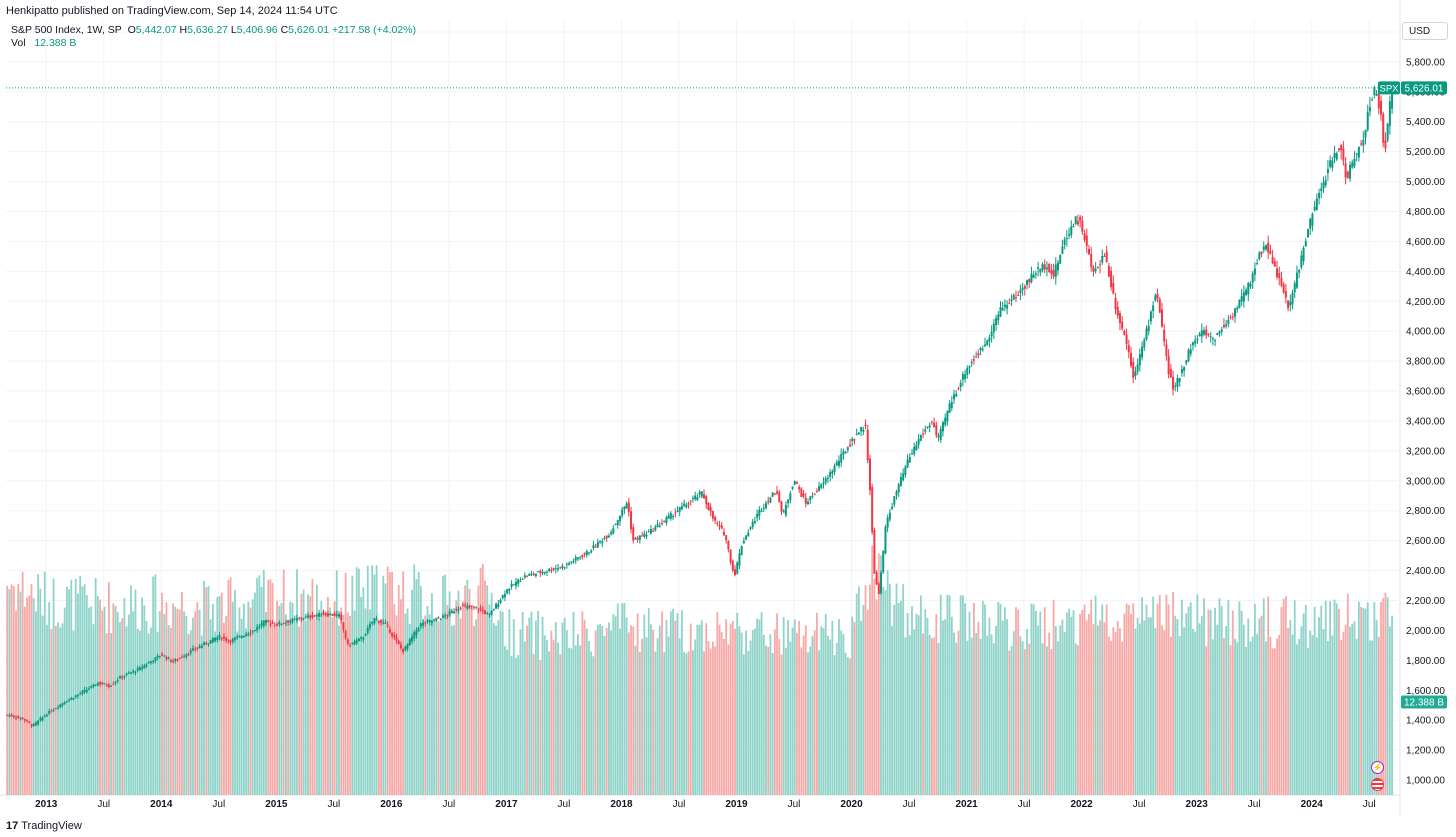 The height and width of the screenshot is (837, 1456). I want to click on x-tick-label: Jul, so click(1254, 804).